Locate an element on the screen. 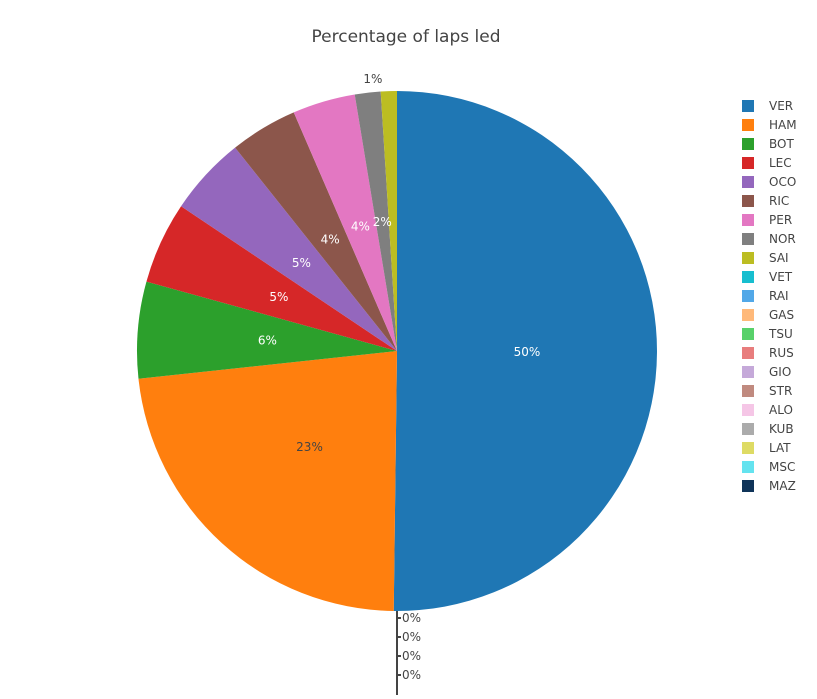 The height and width of the screenshot is (699, 817). pie-slice-ham is located at coordinates (267, 481).